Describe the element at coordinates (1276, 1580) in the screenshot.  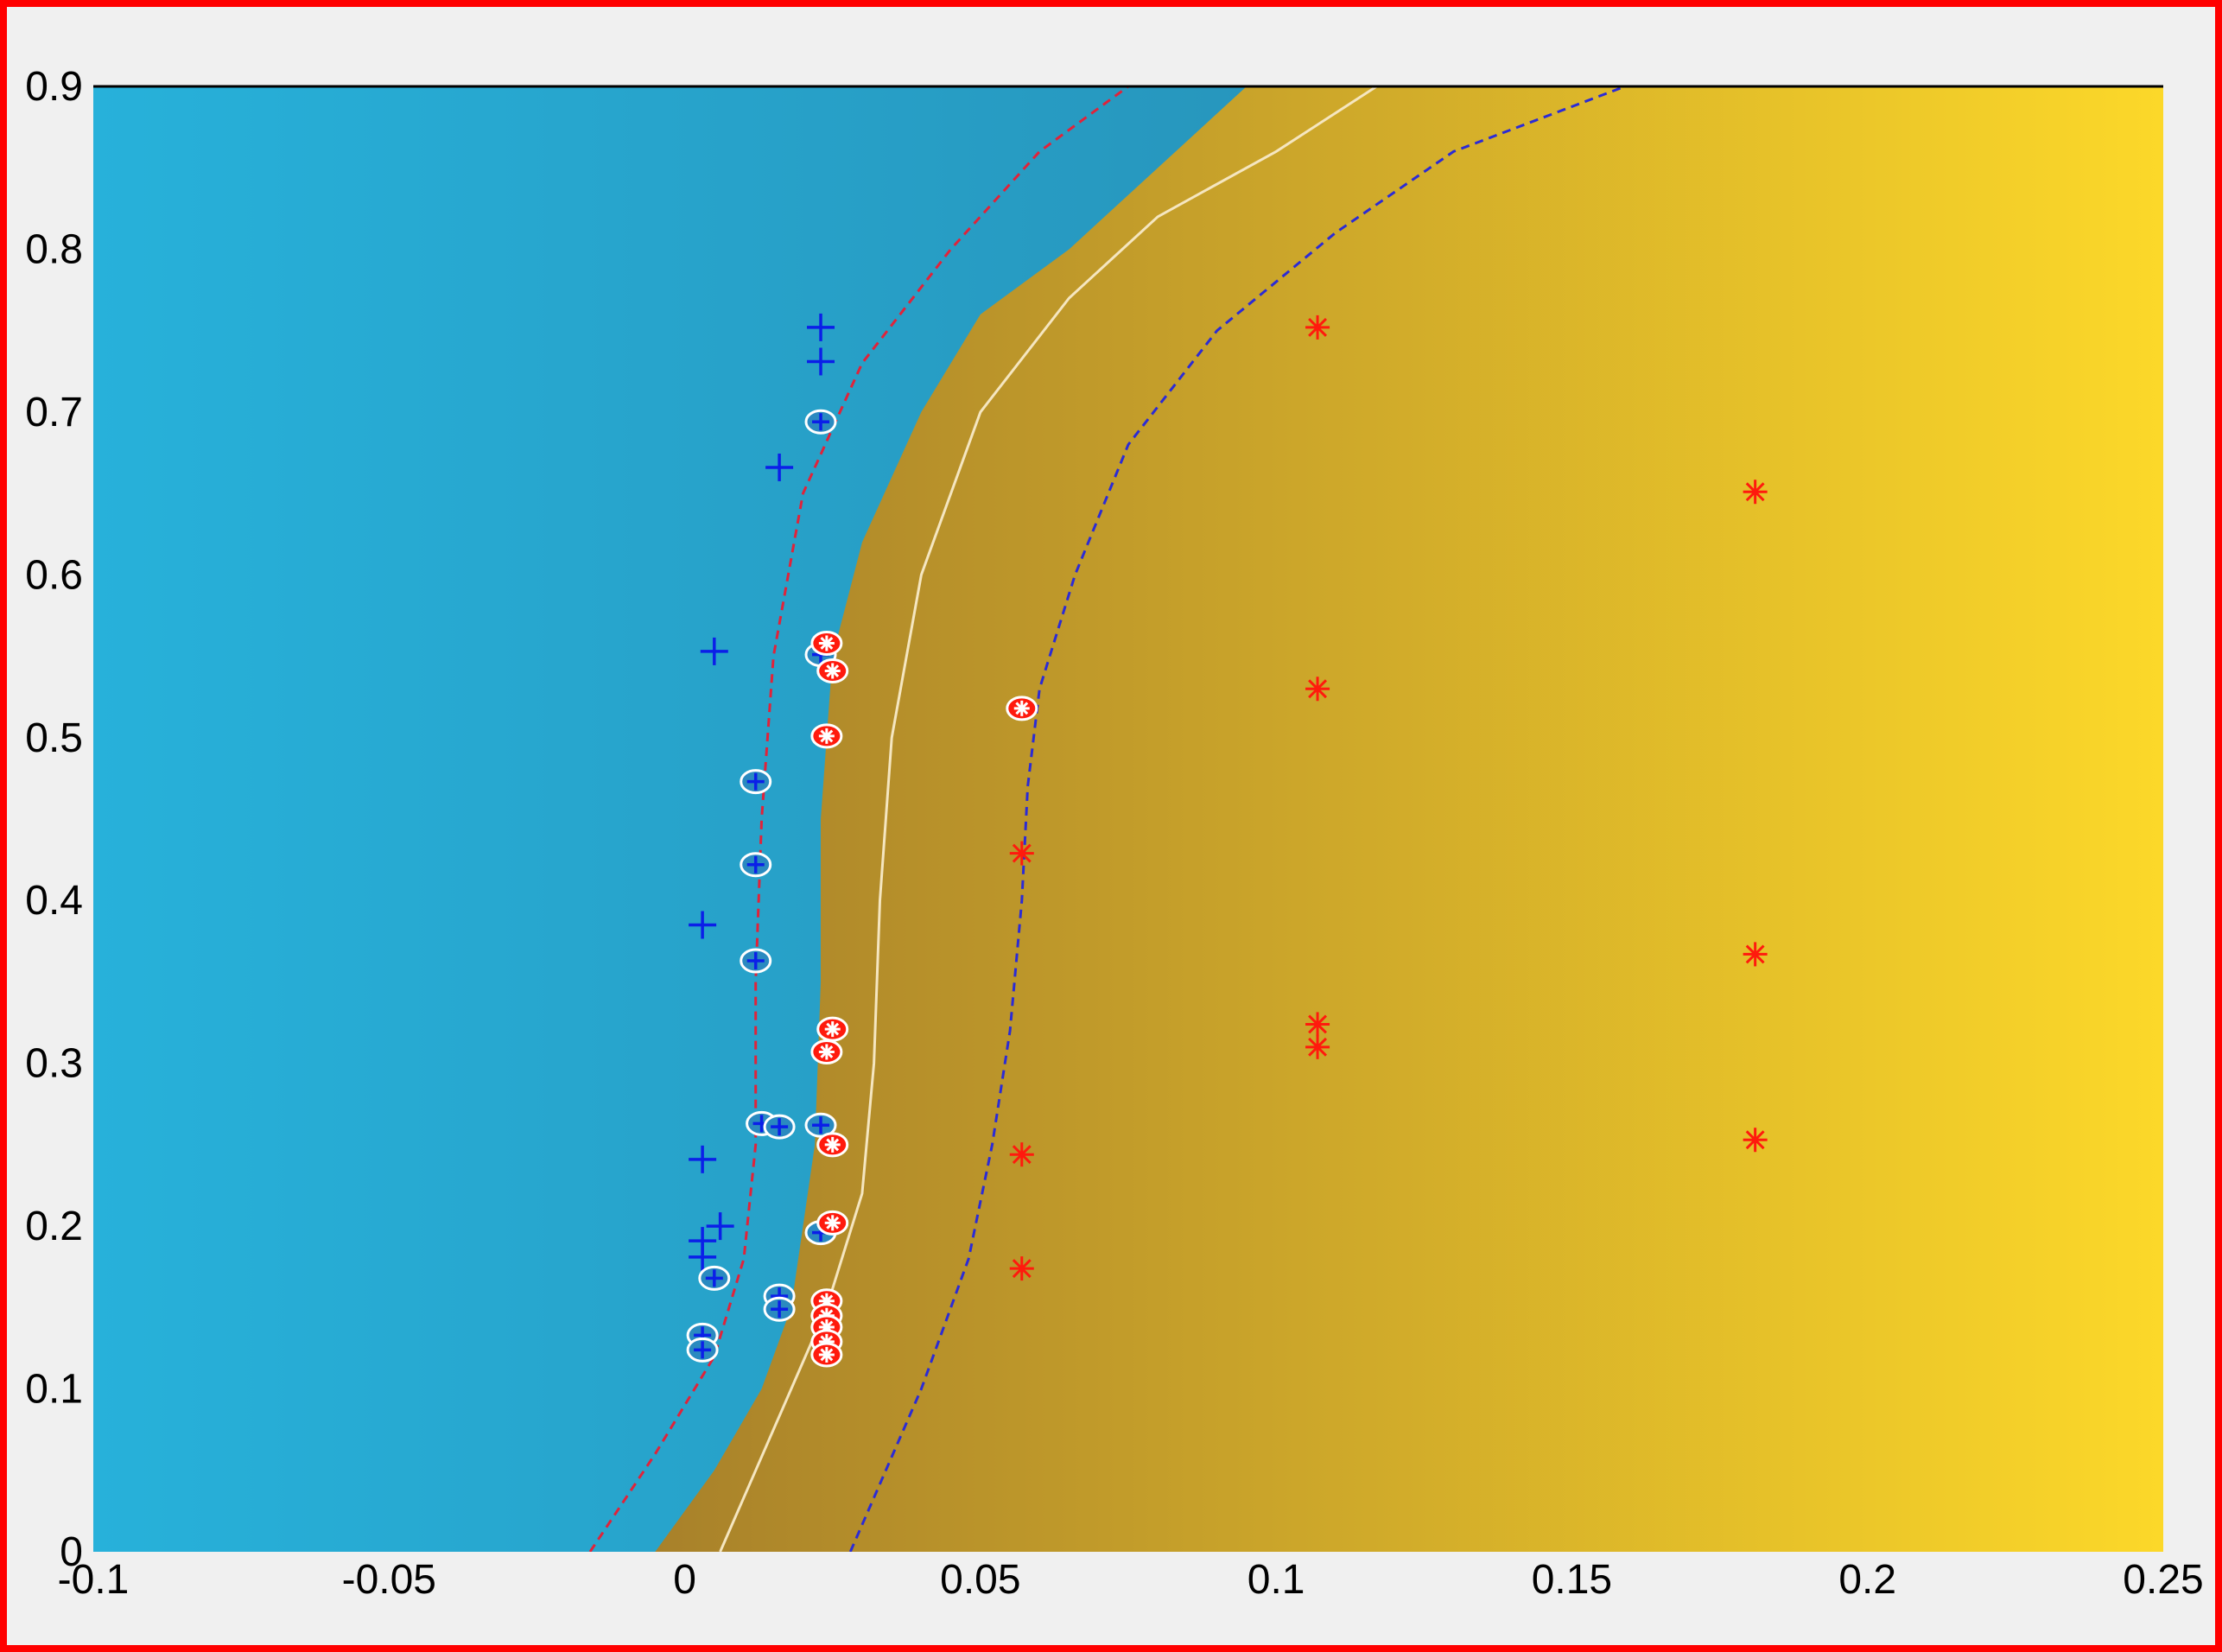
I see `x-tick-label: 0.1` at that location.